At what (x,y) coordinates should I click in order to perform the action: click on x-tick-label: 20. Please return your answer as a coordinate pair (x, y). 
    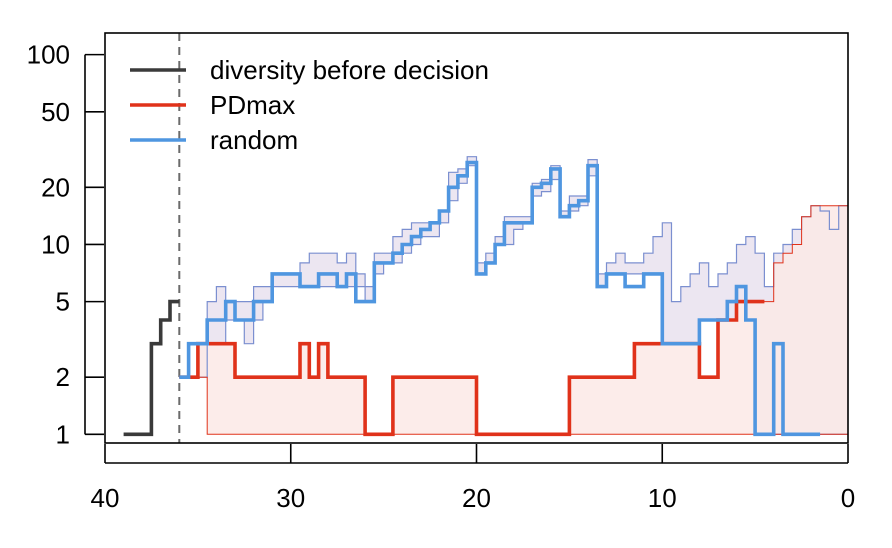
    Looking at the image, I should click on (476, 498).